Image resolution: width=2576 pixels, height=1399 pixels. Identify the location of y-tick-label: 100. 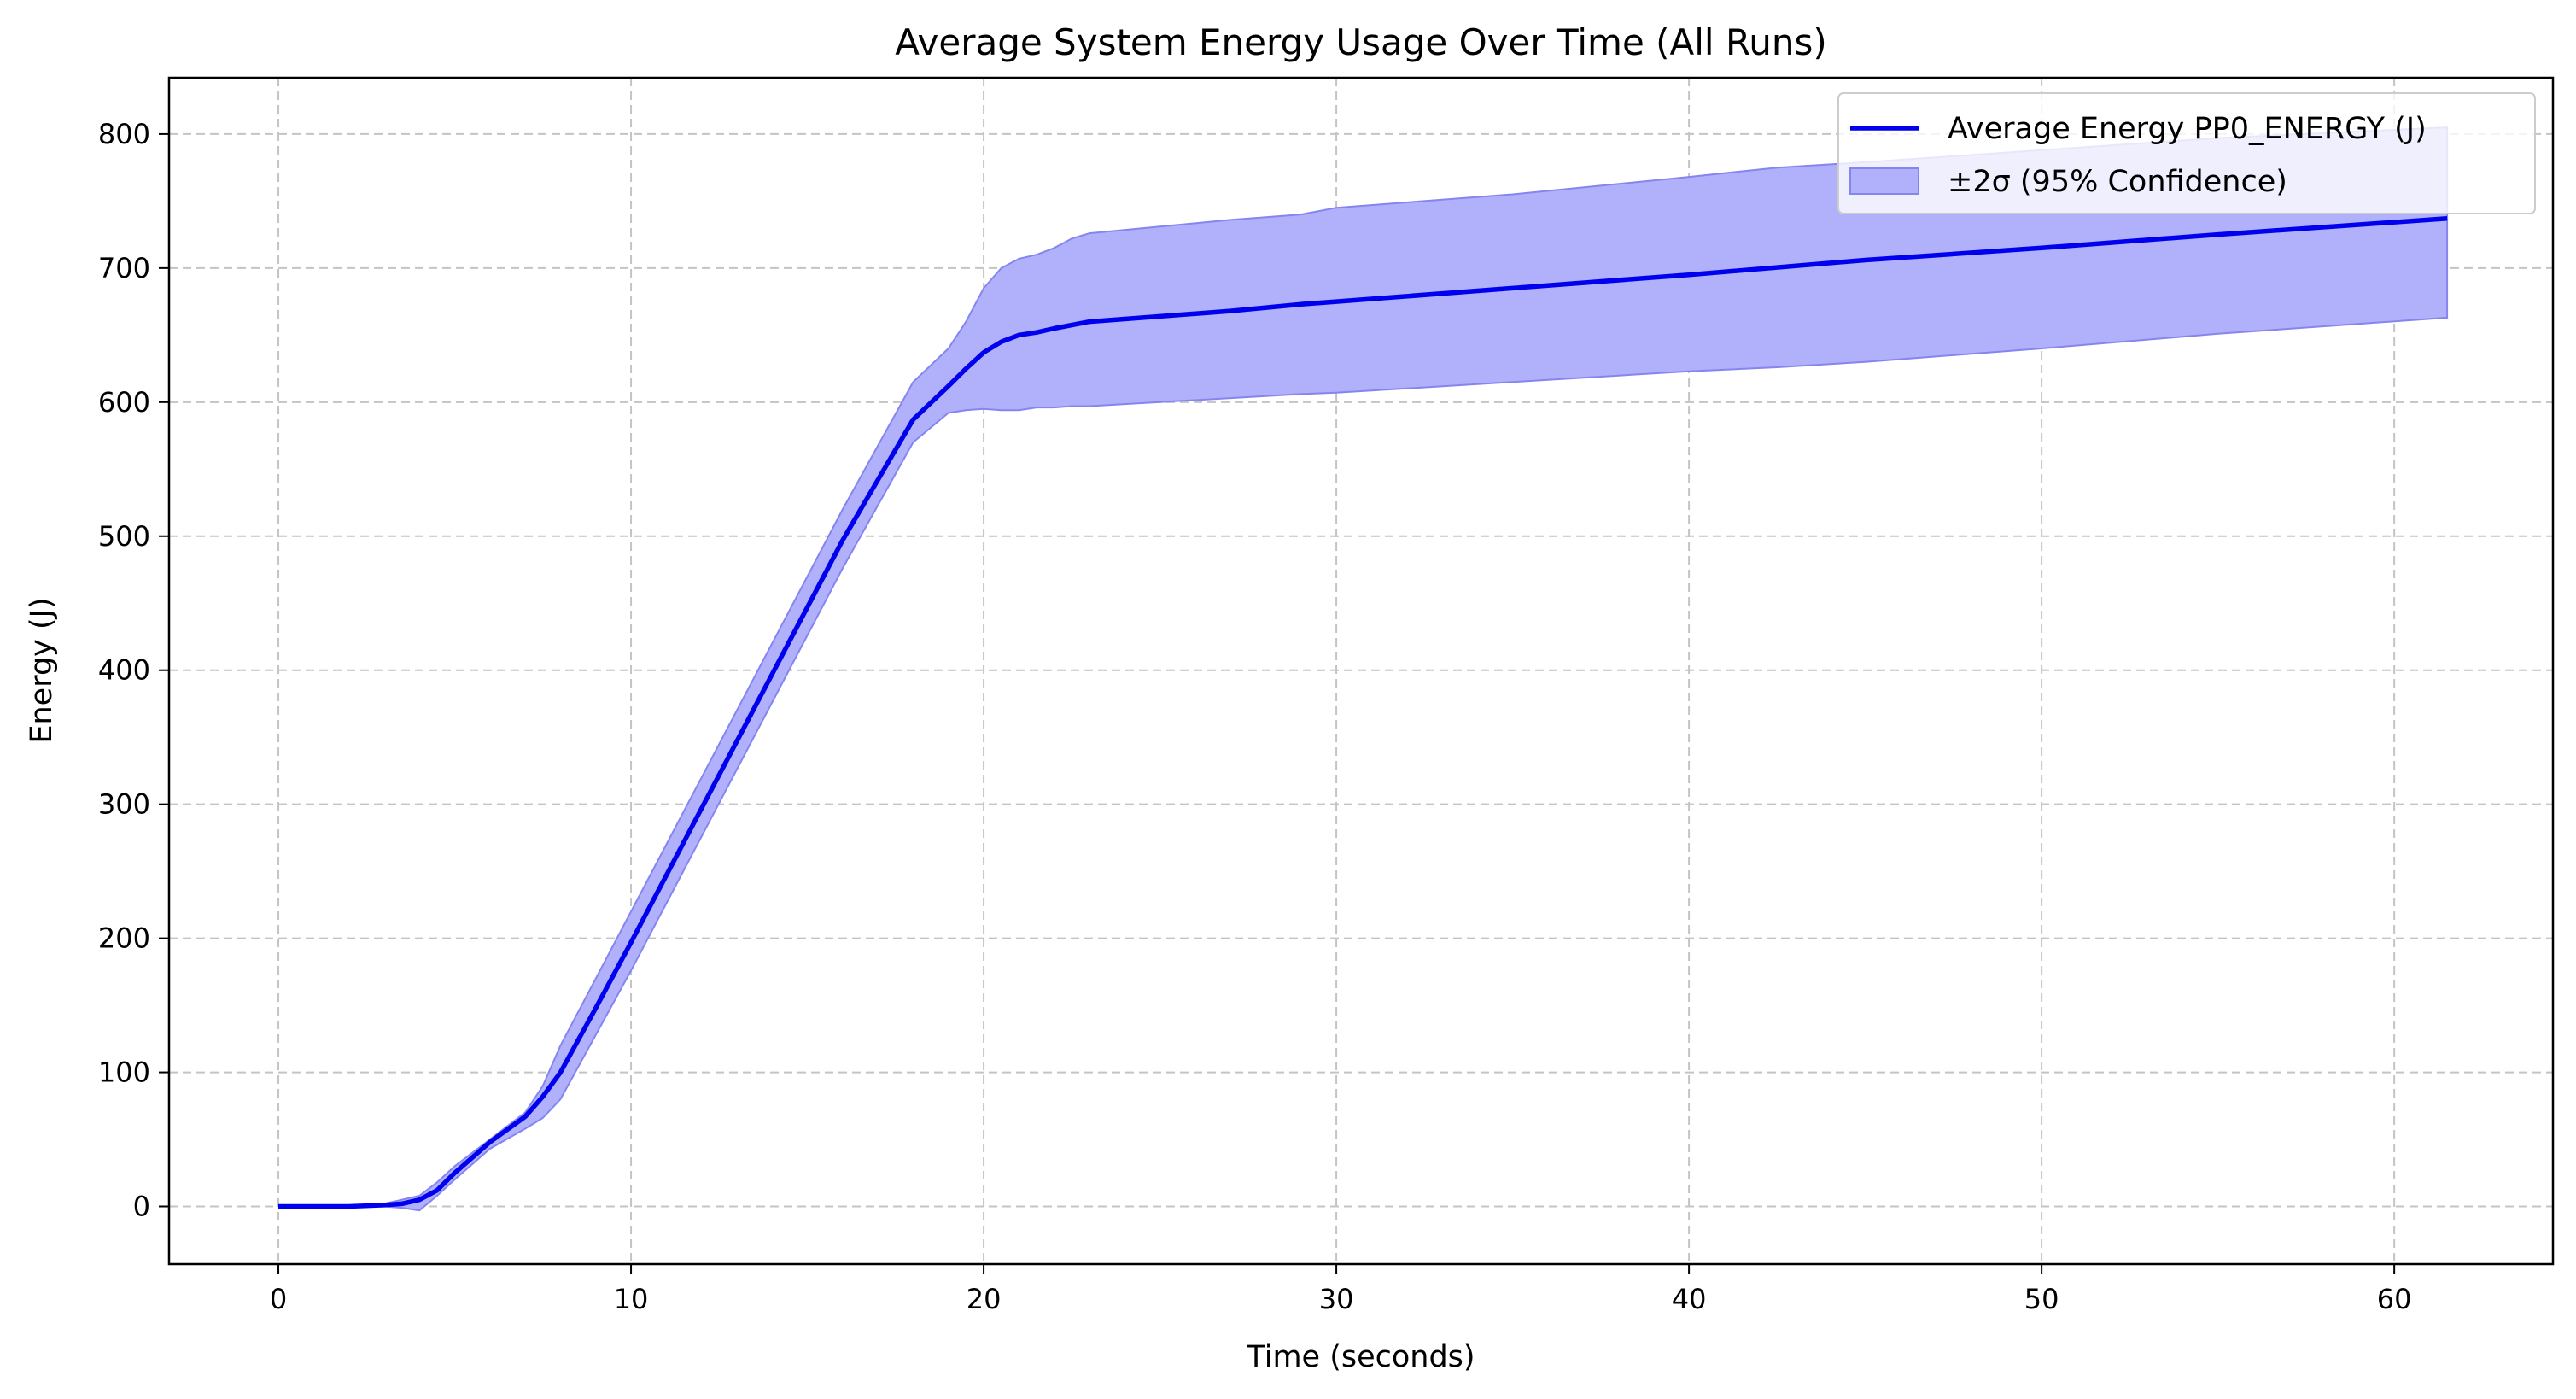
(124, 1073).